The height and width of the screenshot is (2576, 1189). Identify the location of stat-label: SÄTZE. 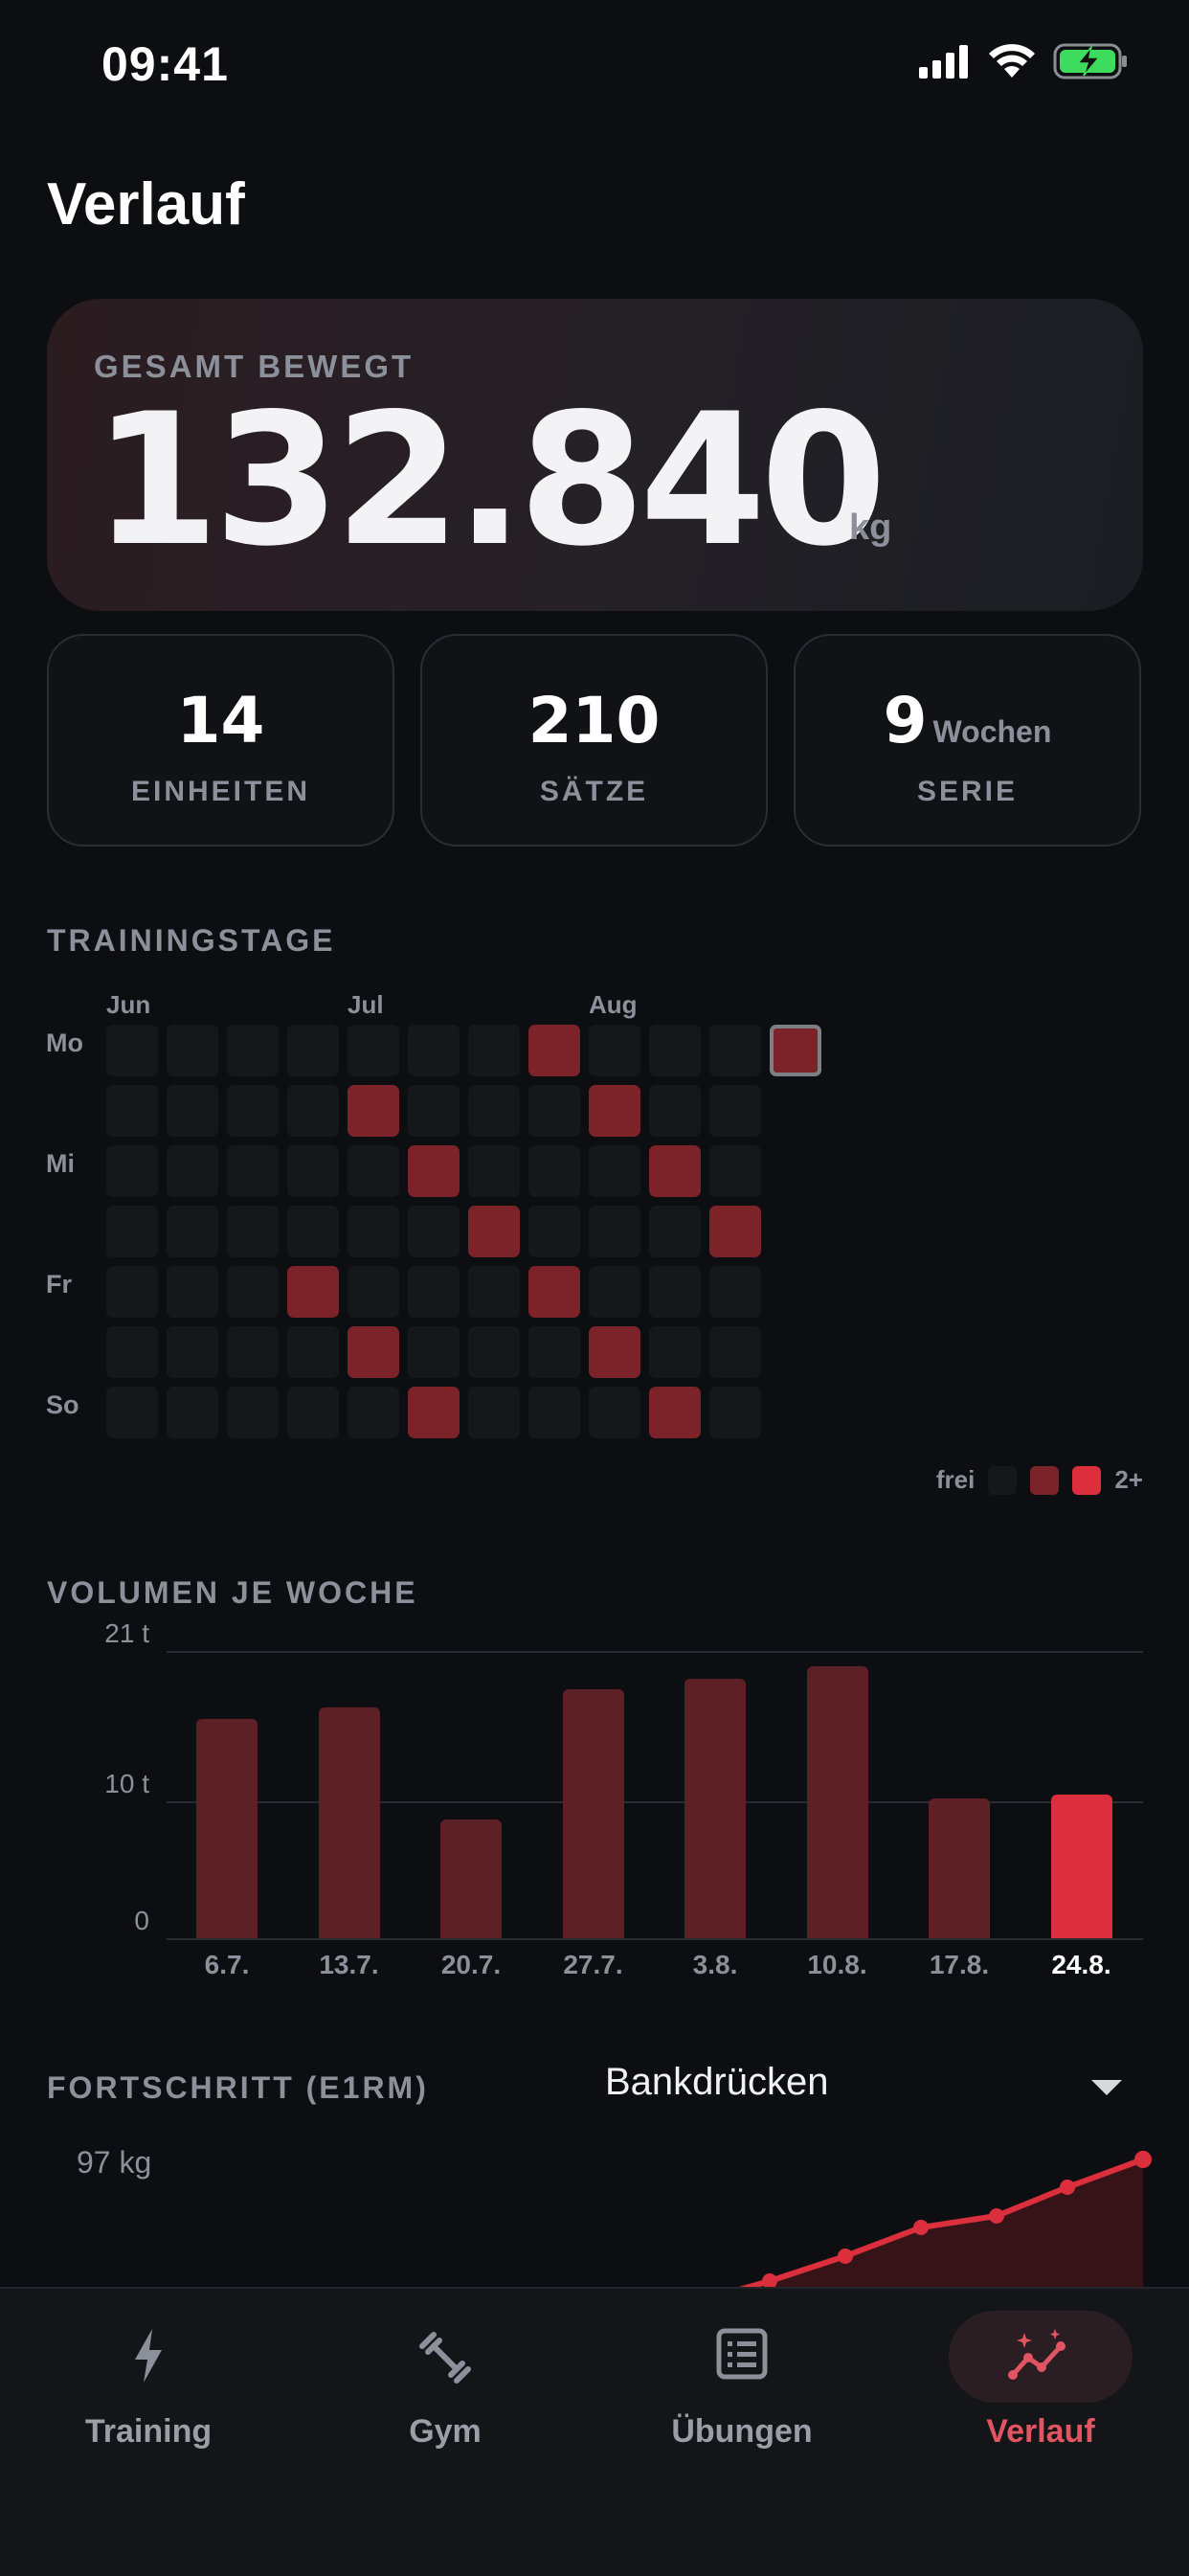
(594, 791).